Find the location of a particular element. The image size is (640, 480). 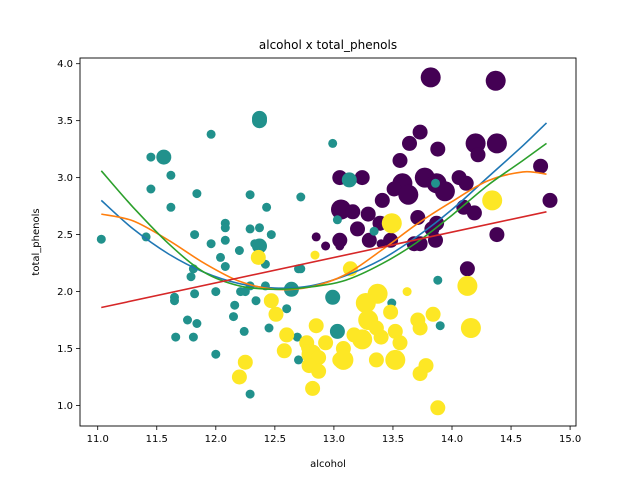

y-tick-label: 1.0 is located at coordinates (65, 406).